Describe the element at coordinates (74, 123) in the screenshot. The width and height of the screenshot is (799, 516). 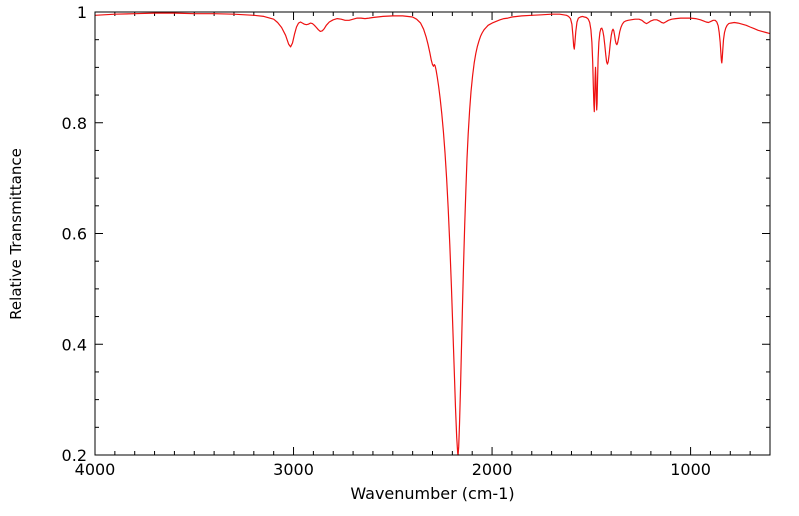
I see `y-tick-label: 0.8` at that location.